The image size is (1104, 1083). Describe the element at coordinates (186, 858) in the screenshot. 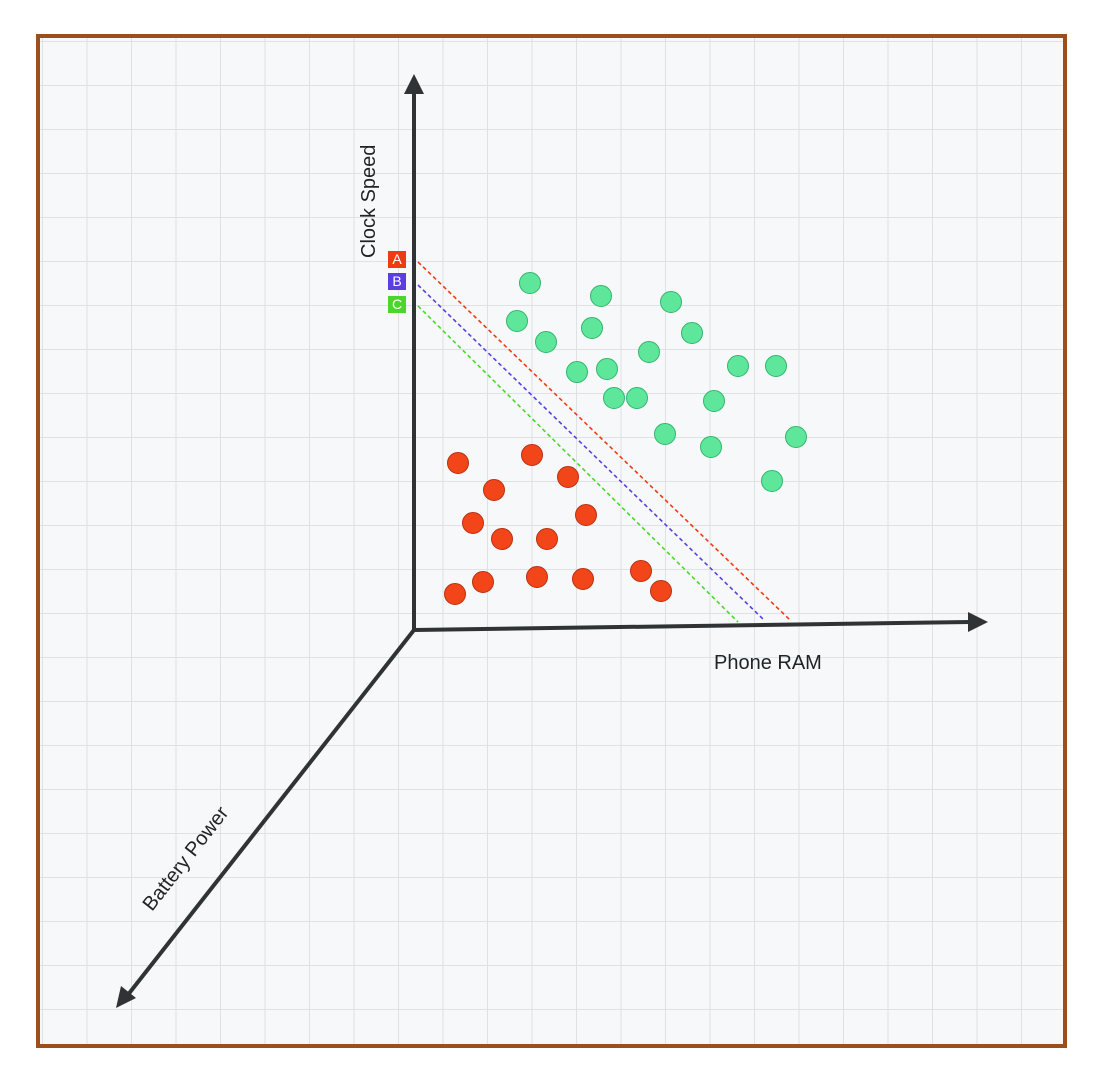

I see `z-axis-label: Battery Power` at that location.